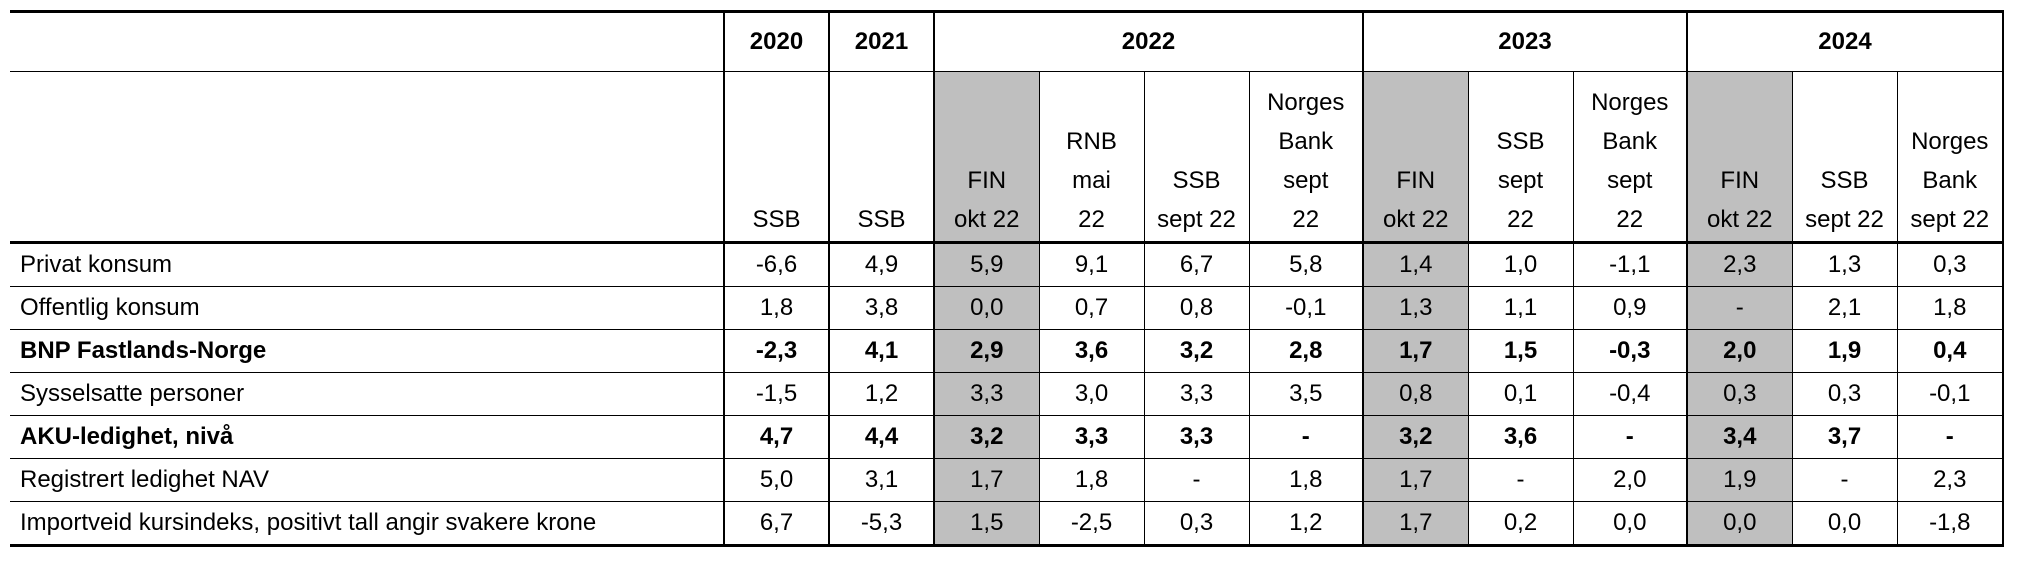 The width and height of the screenshot is (2024, 561). I want to click on table-cell: 2,0, so click(1629, 480).